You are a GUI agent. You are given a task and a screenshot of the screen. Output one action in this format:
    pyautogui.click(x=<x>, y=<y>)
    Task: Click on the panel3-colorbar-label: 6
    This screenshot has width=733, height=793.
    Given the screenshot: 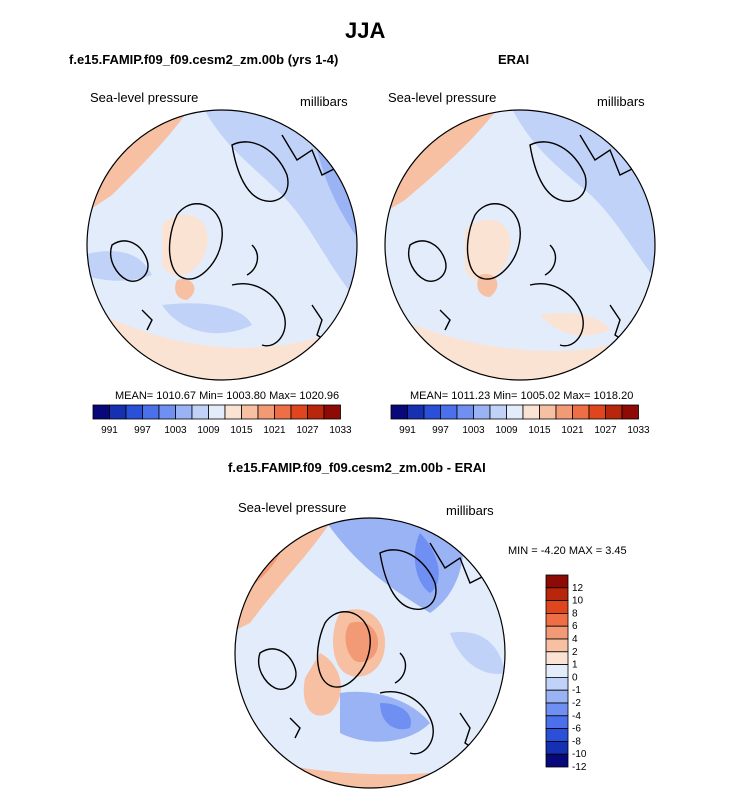 What is the action you would take?
    pyautogui.click(x=575, y=626)
    